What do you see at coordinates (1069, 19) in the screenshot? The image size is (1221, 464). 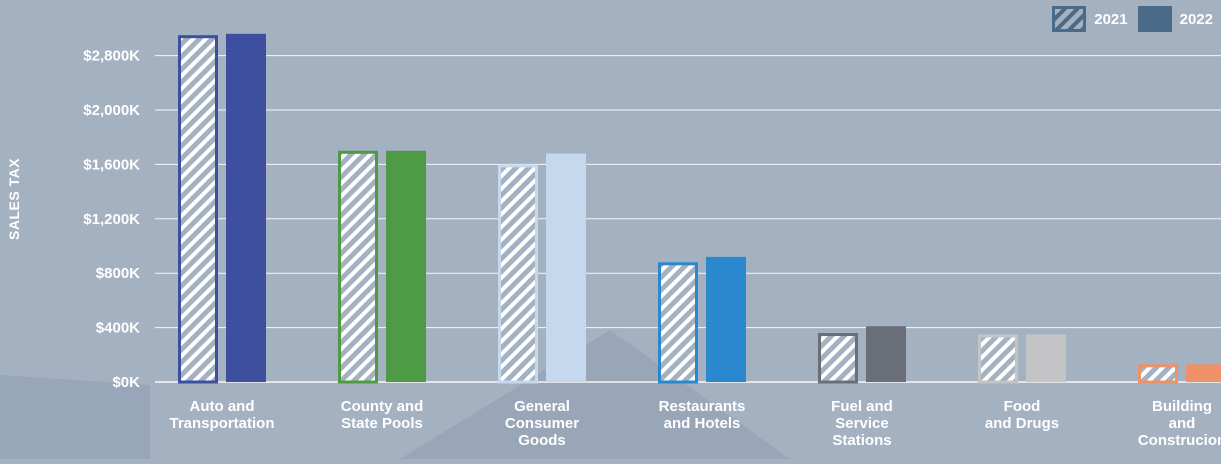 I see `legend-swatch-hatched` at bounding box center [1069, 19].